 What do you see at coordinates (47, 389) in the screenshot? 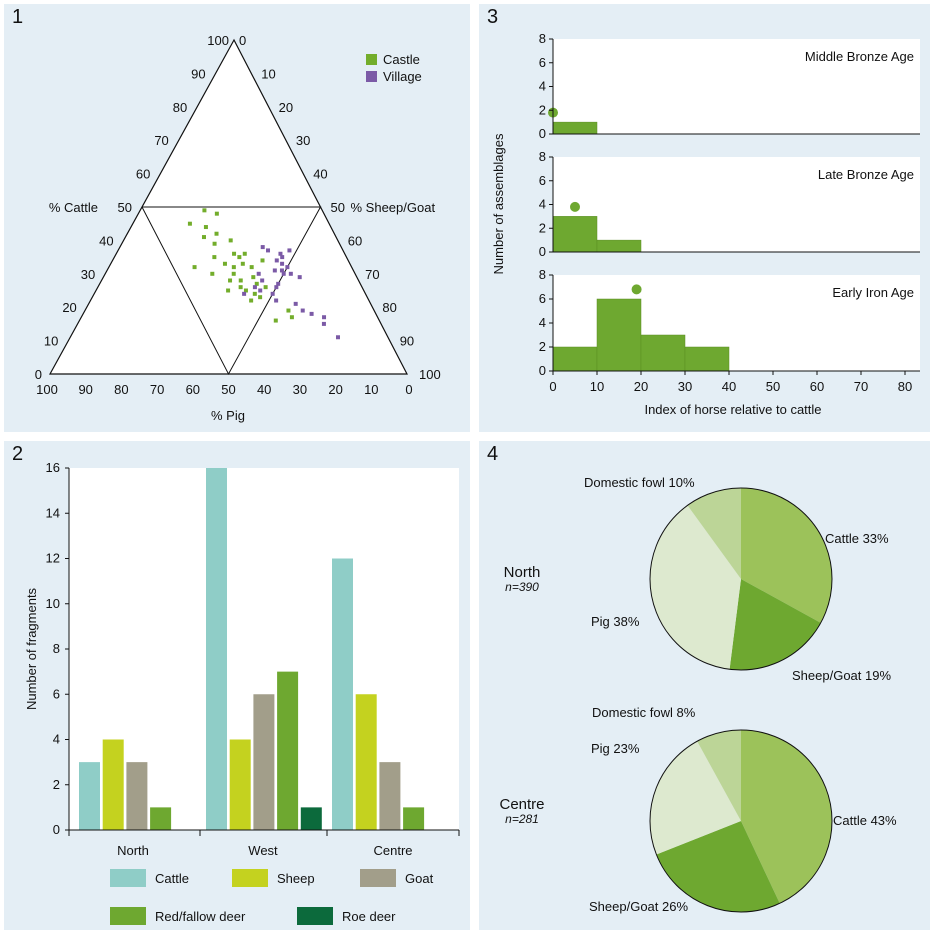
I see `corner-pig-100: 100` at bounding box center [47, 389].